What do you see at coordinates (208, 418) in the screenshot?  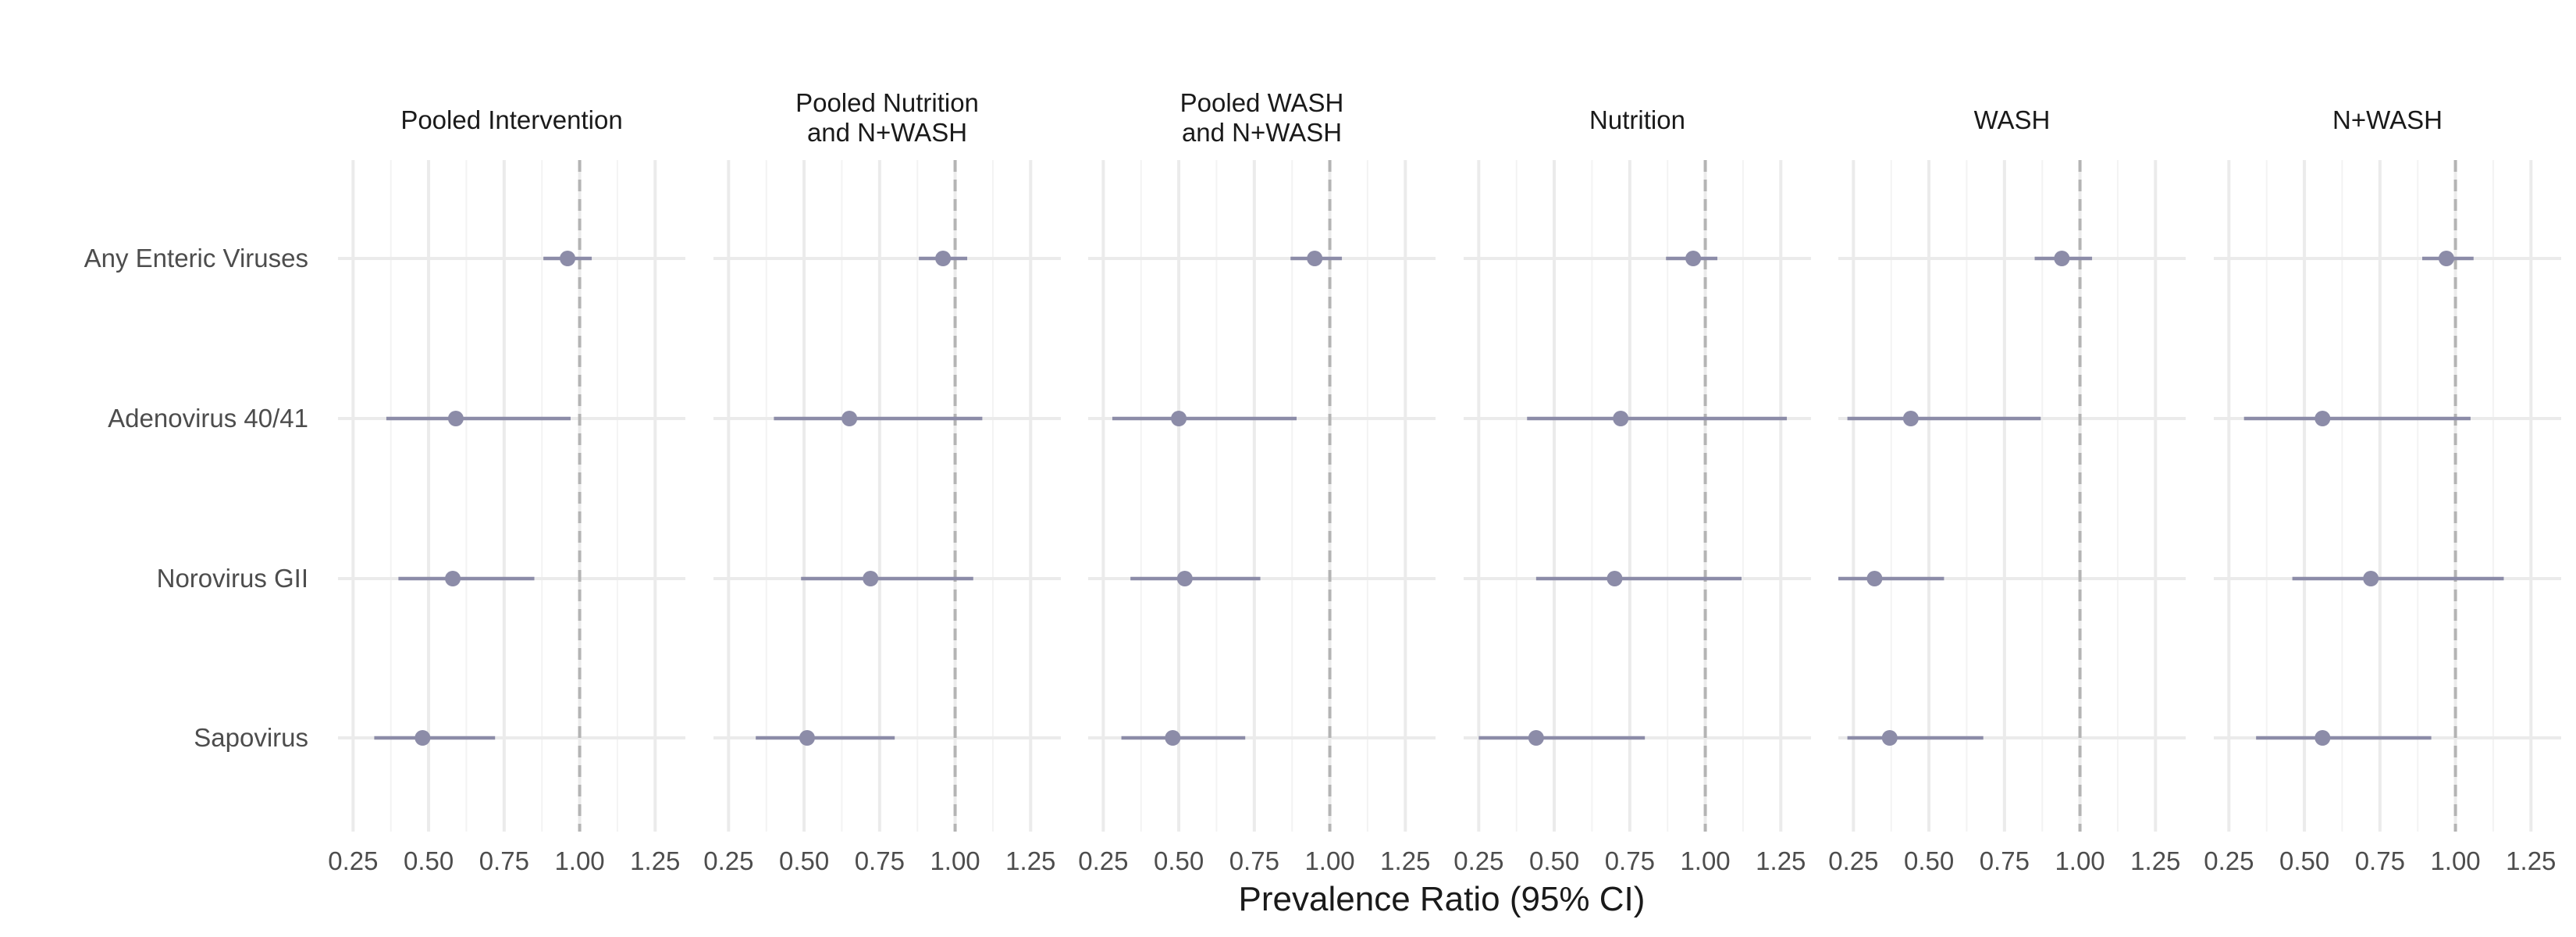 I see `y-tick-label: Adenovirus 40/41` at bounding box center [208, 418].